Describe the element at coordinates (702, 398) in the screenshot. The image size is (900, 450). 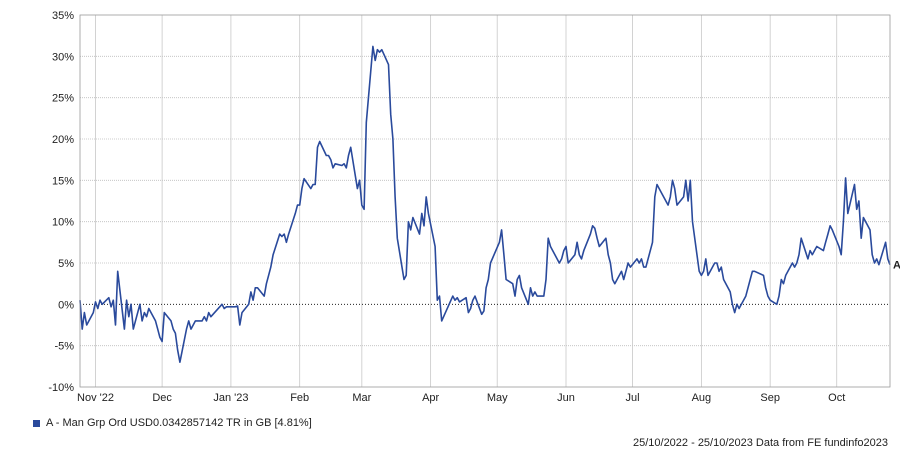
I see `x-tick-label: Aug` at that location.